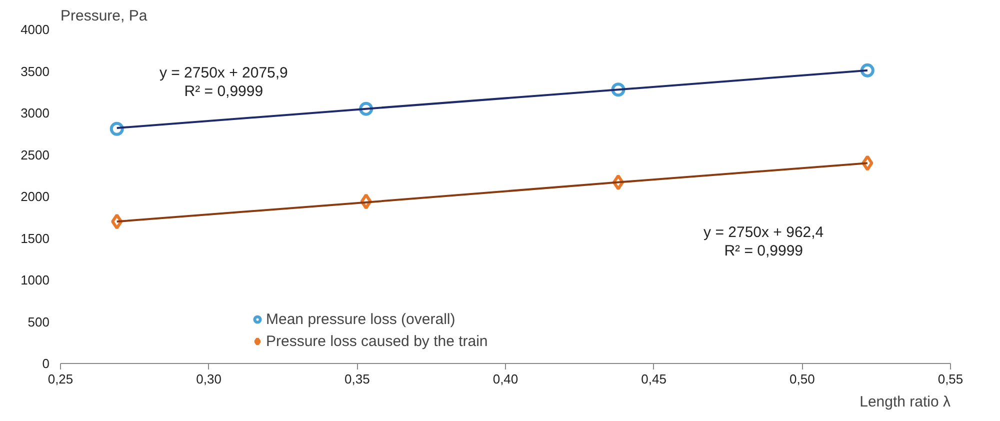 The width and height of the screenshot is (1000, 421). What do you see at coordinates (35, 113) in the screenshot?
I see `y-tick-label: 3000` at bounding box center [35, 113].